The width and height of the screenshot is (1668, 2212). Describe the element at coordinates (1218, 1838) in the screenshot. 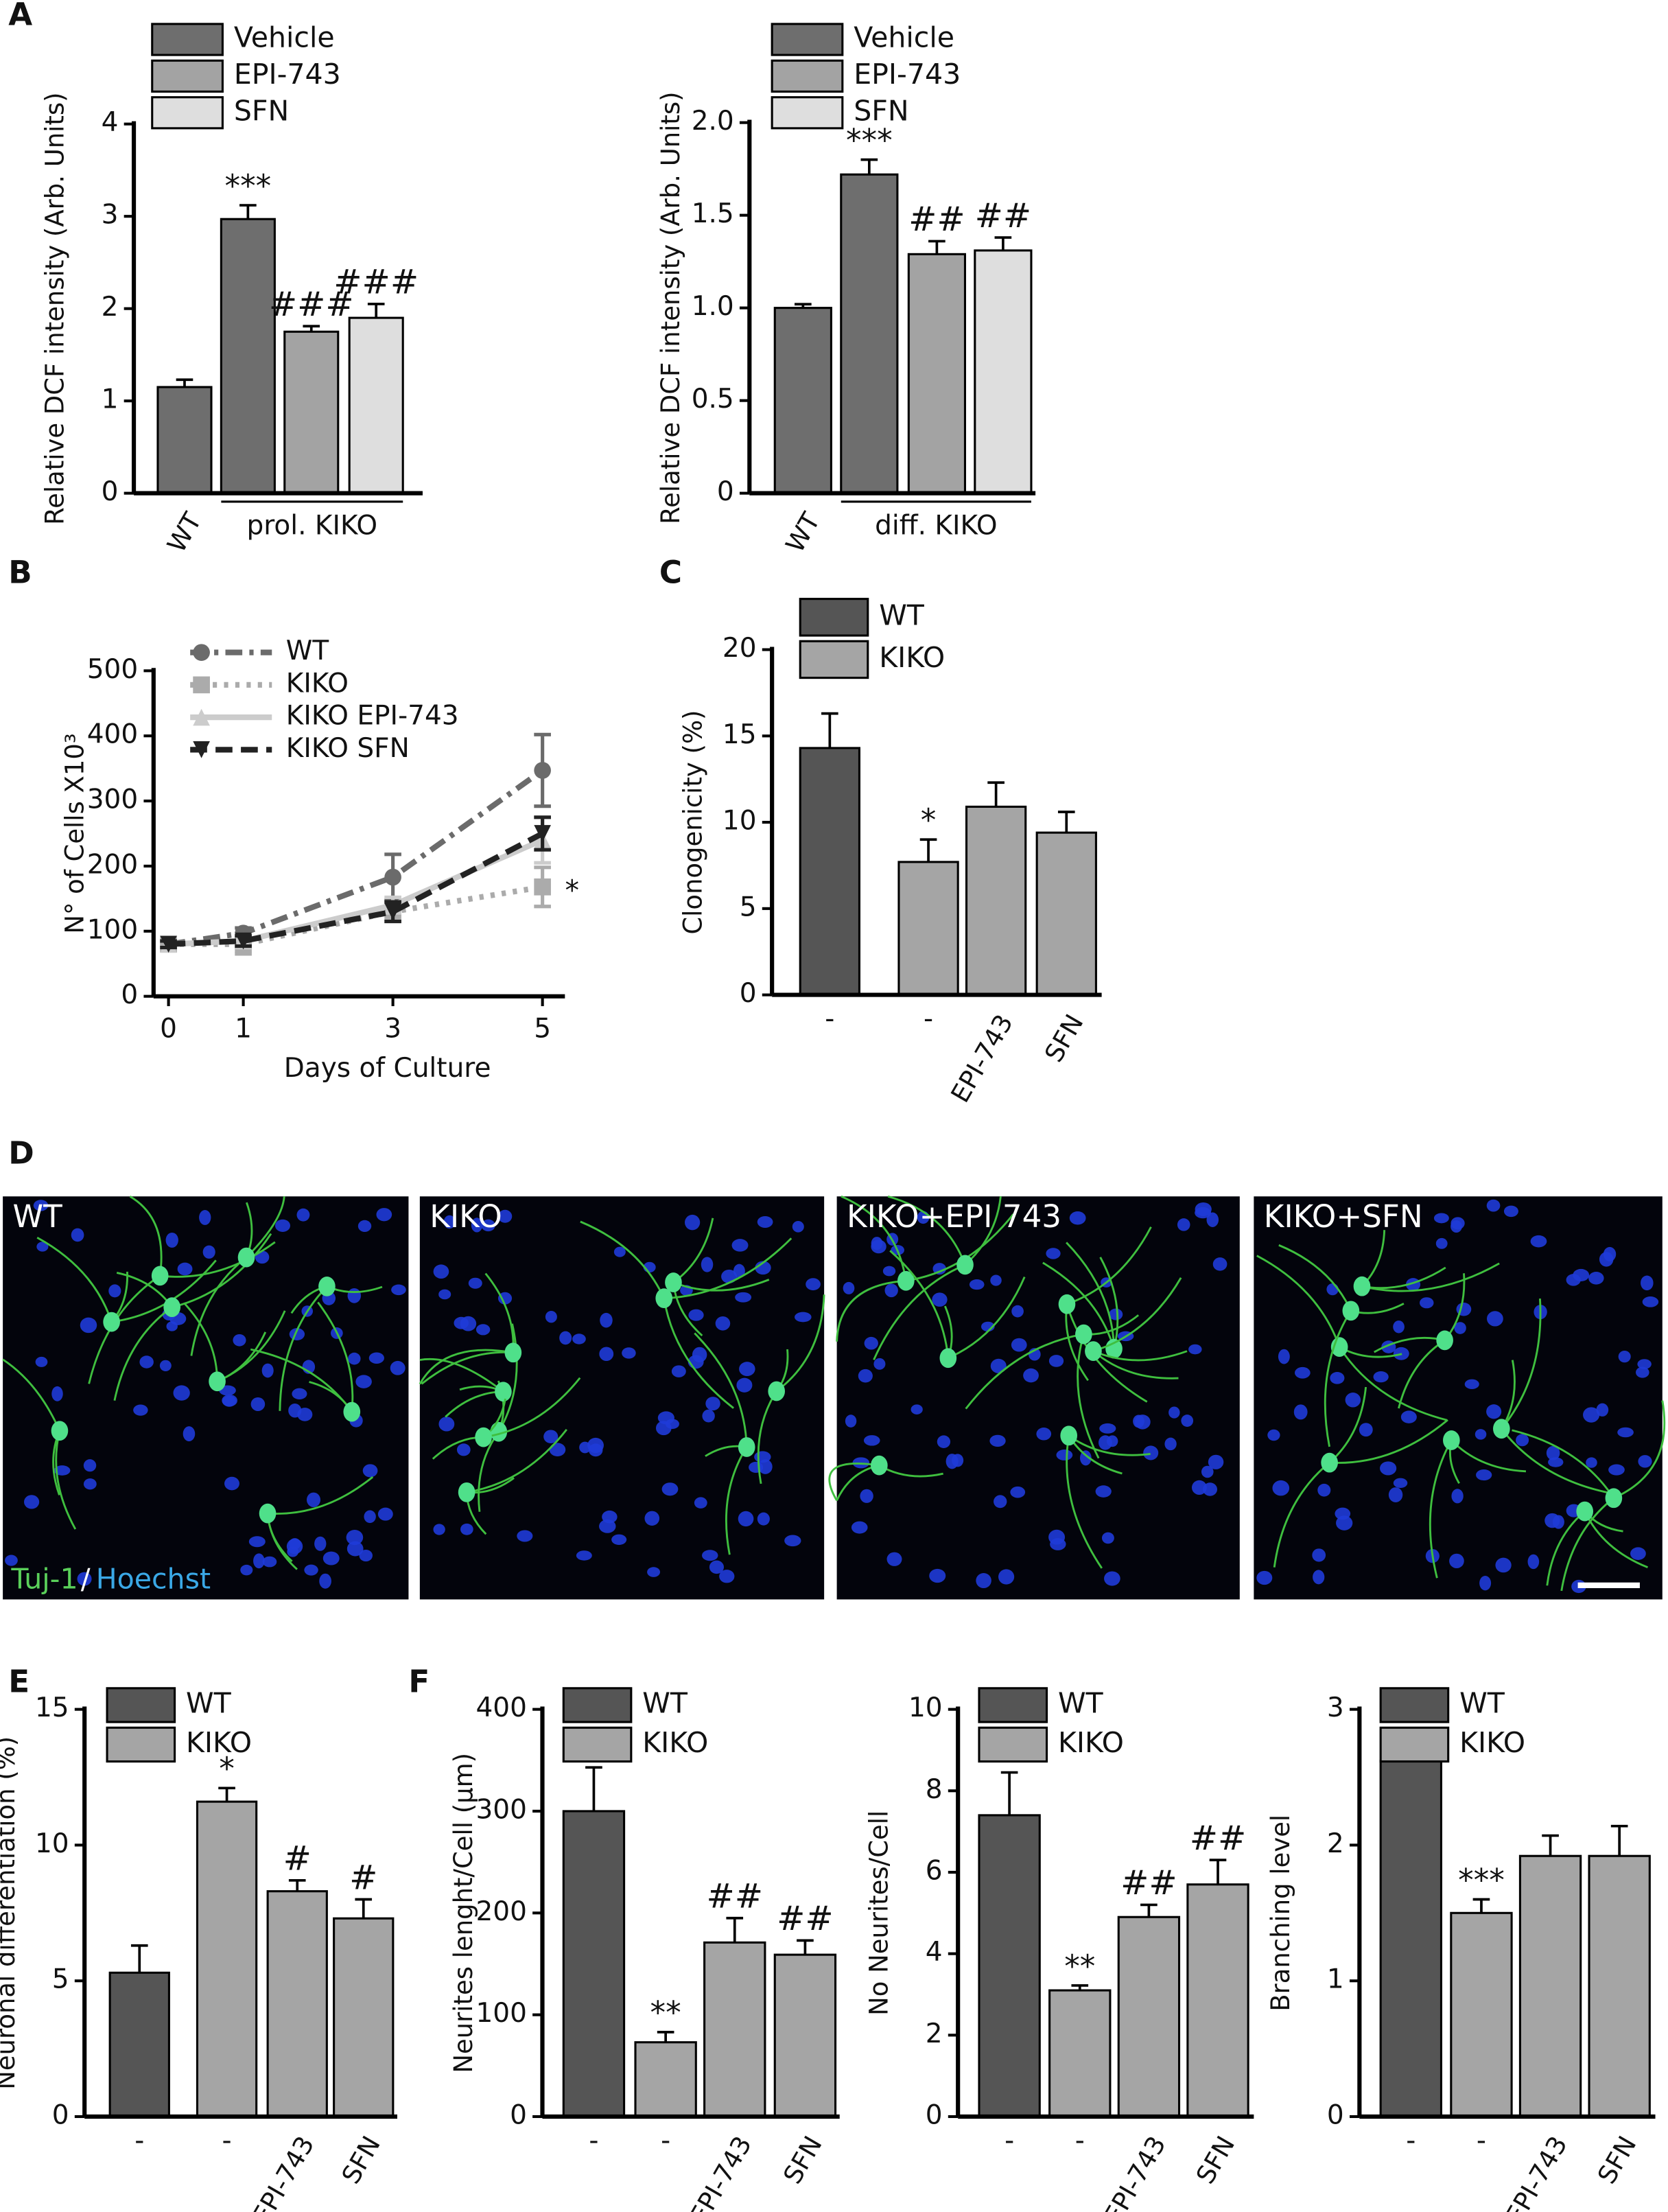

I see `significance: ##` at that location.